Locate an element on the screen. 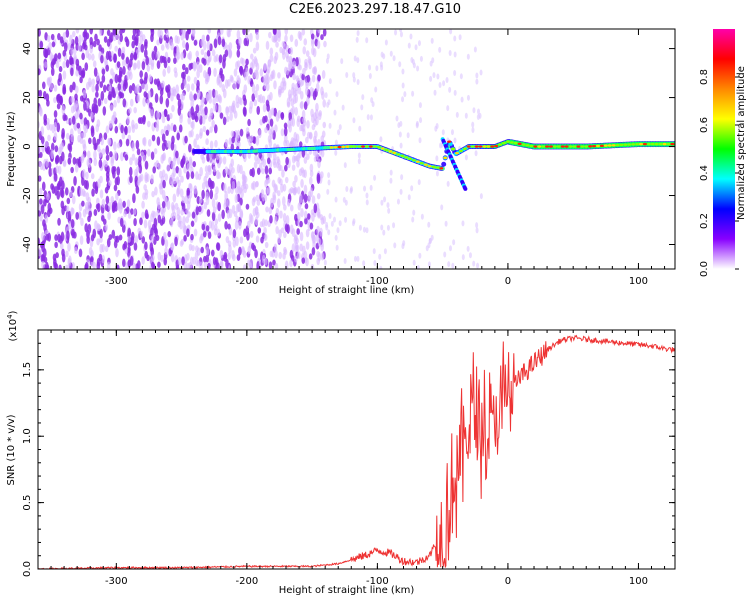  colorbar is located at coordinates (724, 149).